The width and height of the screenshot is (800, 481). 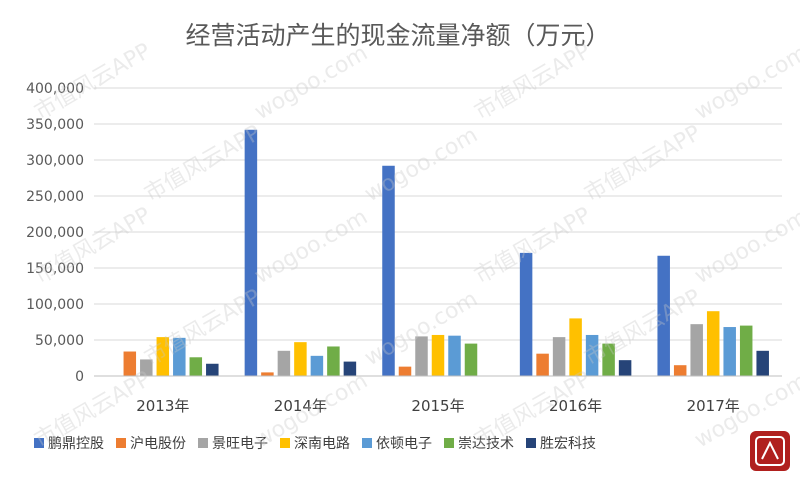 What do you see at coordinates (404, 444) in the screenshot?
I see `legend-label: 依顿电子` at bounding box center [404, 444].